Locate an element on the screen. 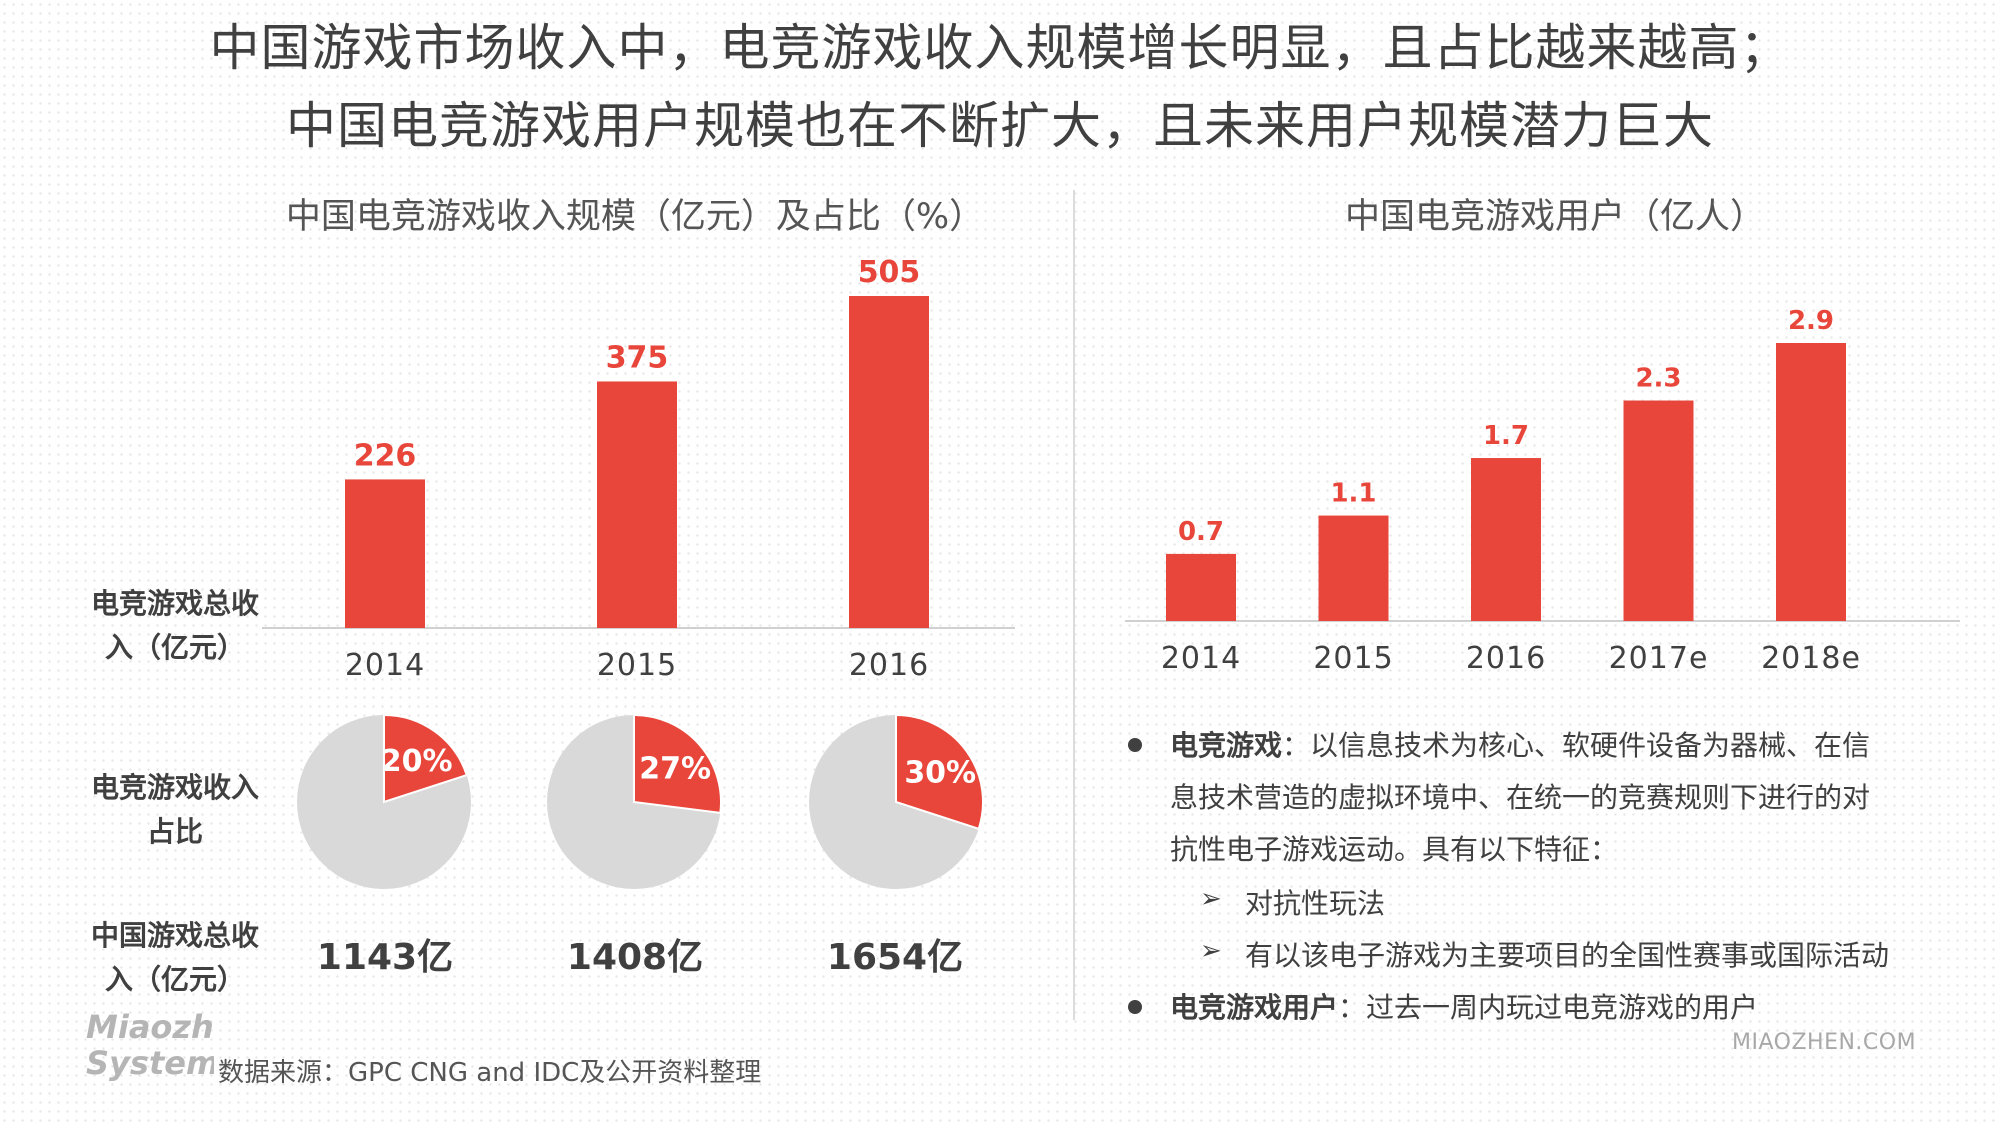 This screenshot has width=2000, height=1125. total-2014: 1143亿 is located at coordinates (385, 957).